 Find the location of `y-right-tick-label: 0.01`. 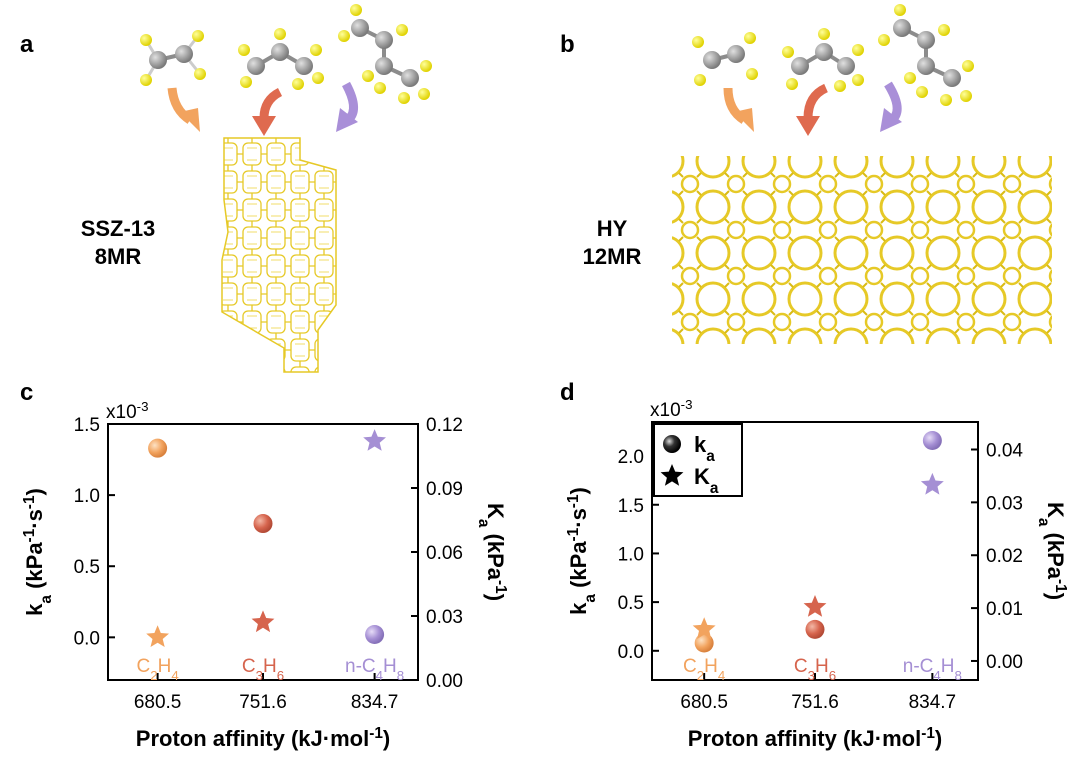

y-right-tick-label: 0.01 is located at coordinates (1004, 609).